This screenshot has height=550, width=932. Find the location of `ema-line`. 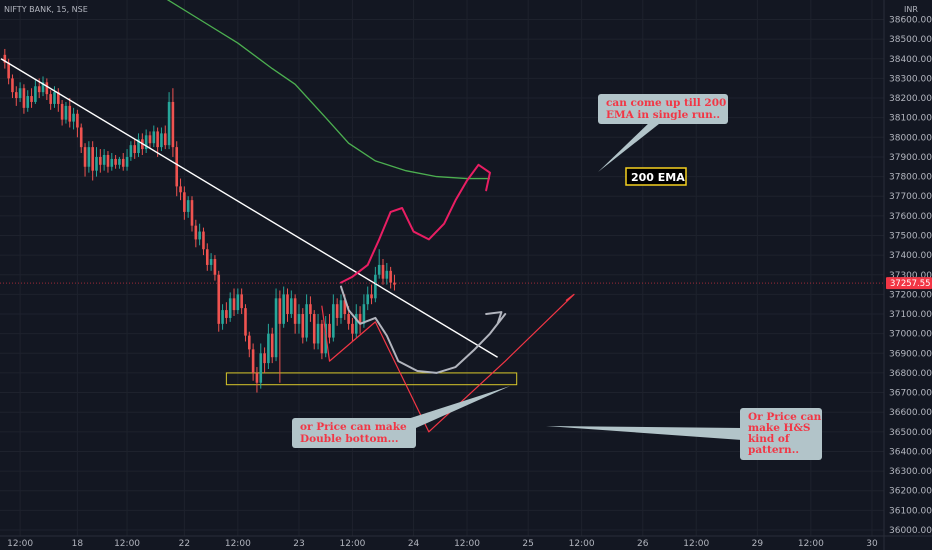

ema-line is located at coordinates (328, 90).